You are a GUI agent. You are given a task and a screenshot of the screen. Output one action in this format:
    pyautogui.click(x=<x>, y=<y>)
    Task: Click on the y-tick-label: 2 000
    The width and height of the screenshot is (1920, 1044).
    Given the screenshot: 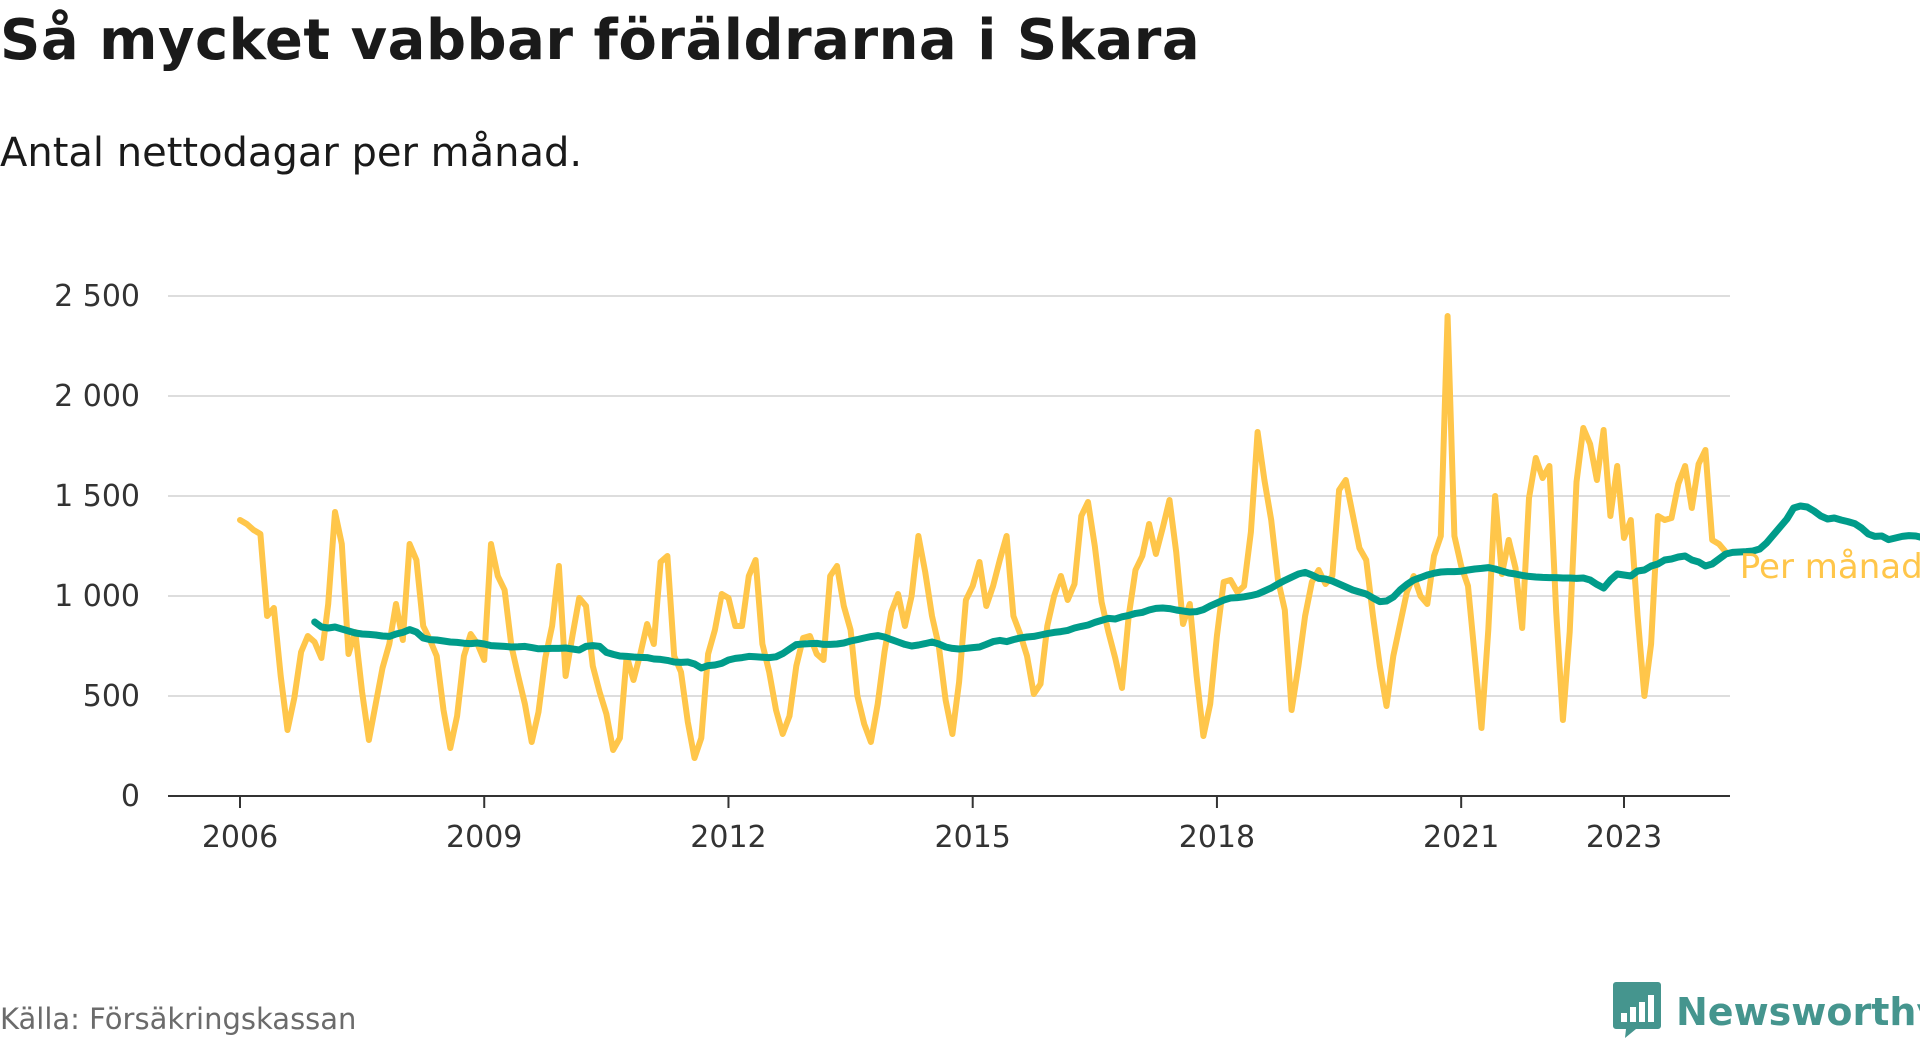 What is the action you would take?
    pyautogui.click(x=97, y=396)
    